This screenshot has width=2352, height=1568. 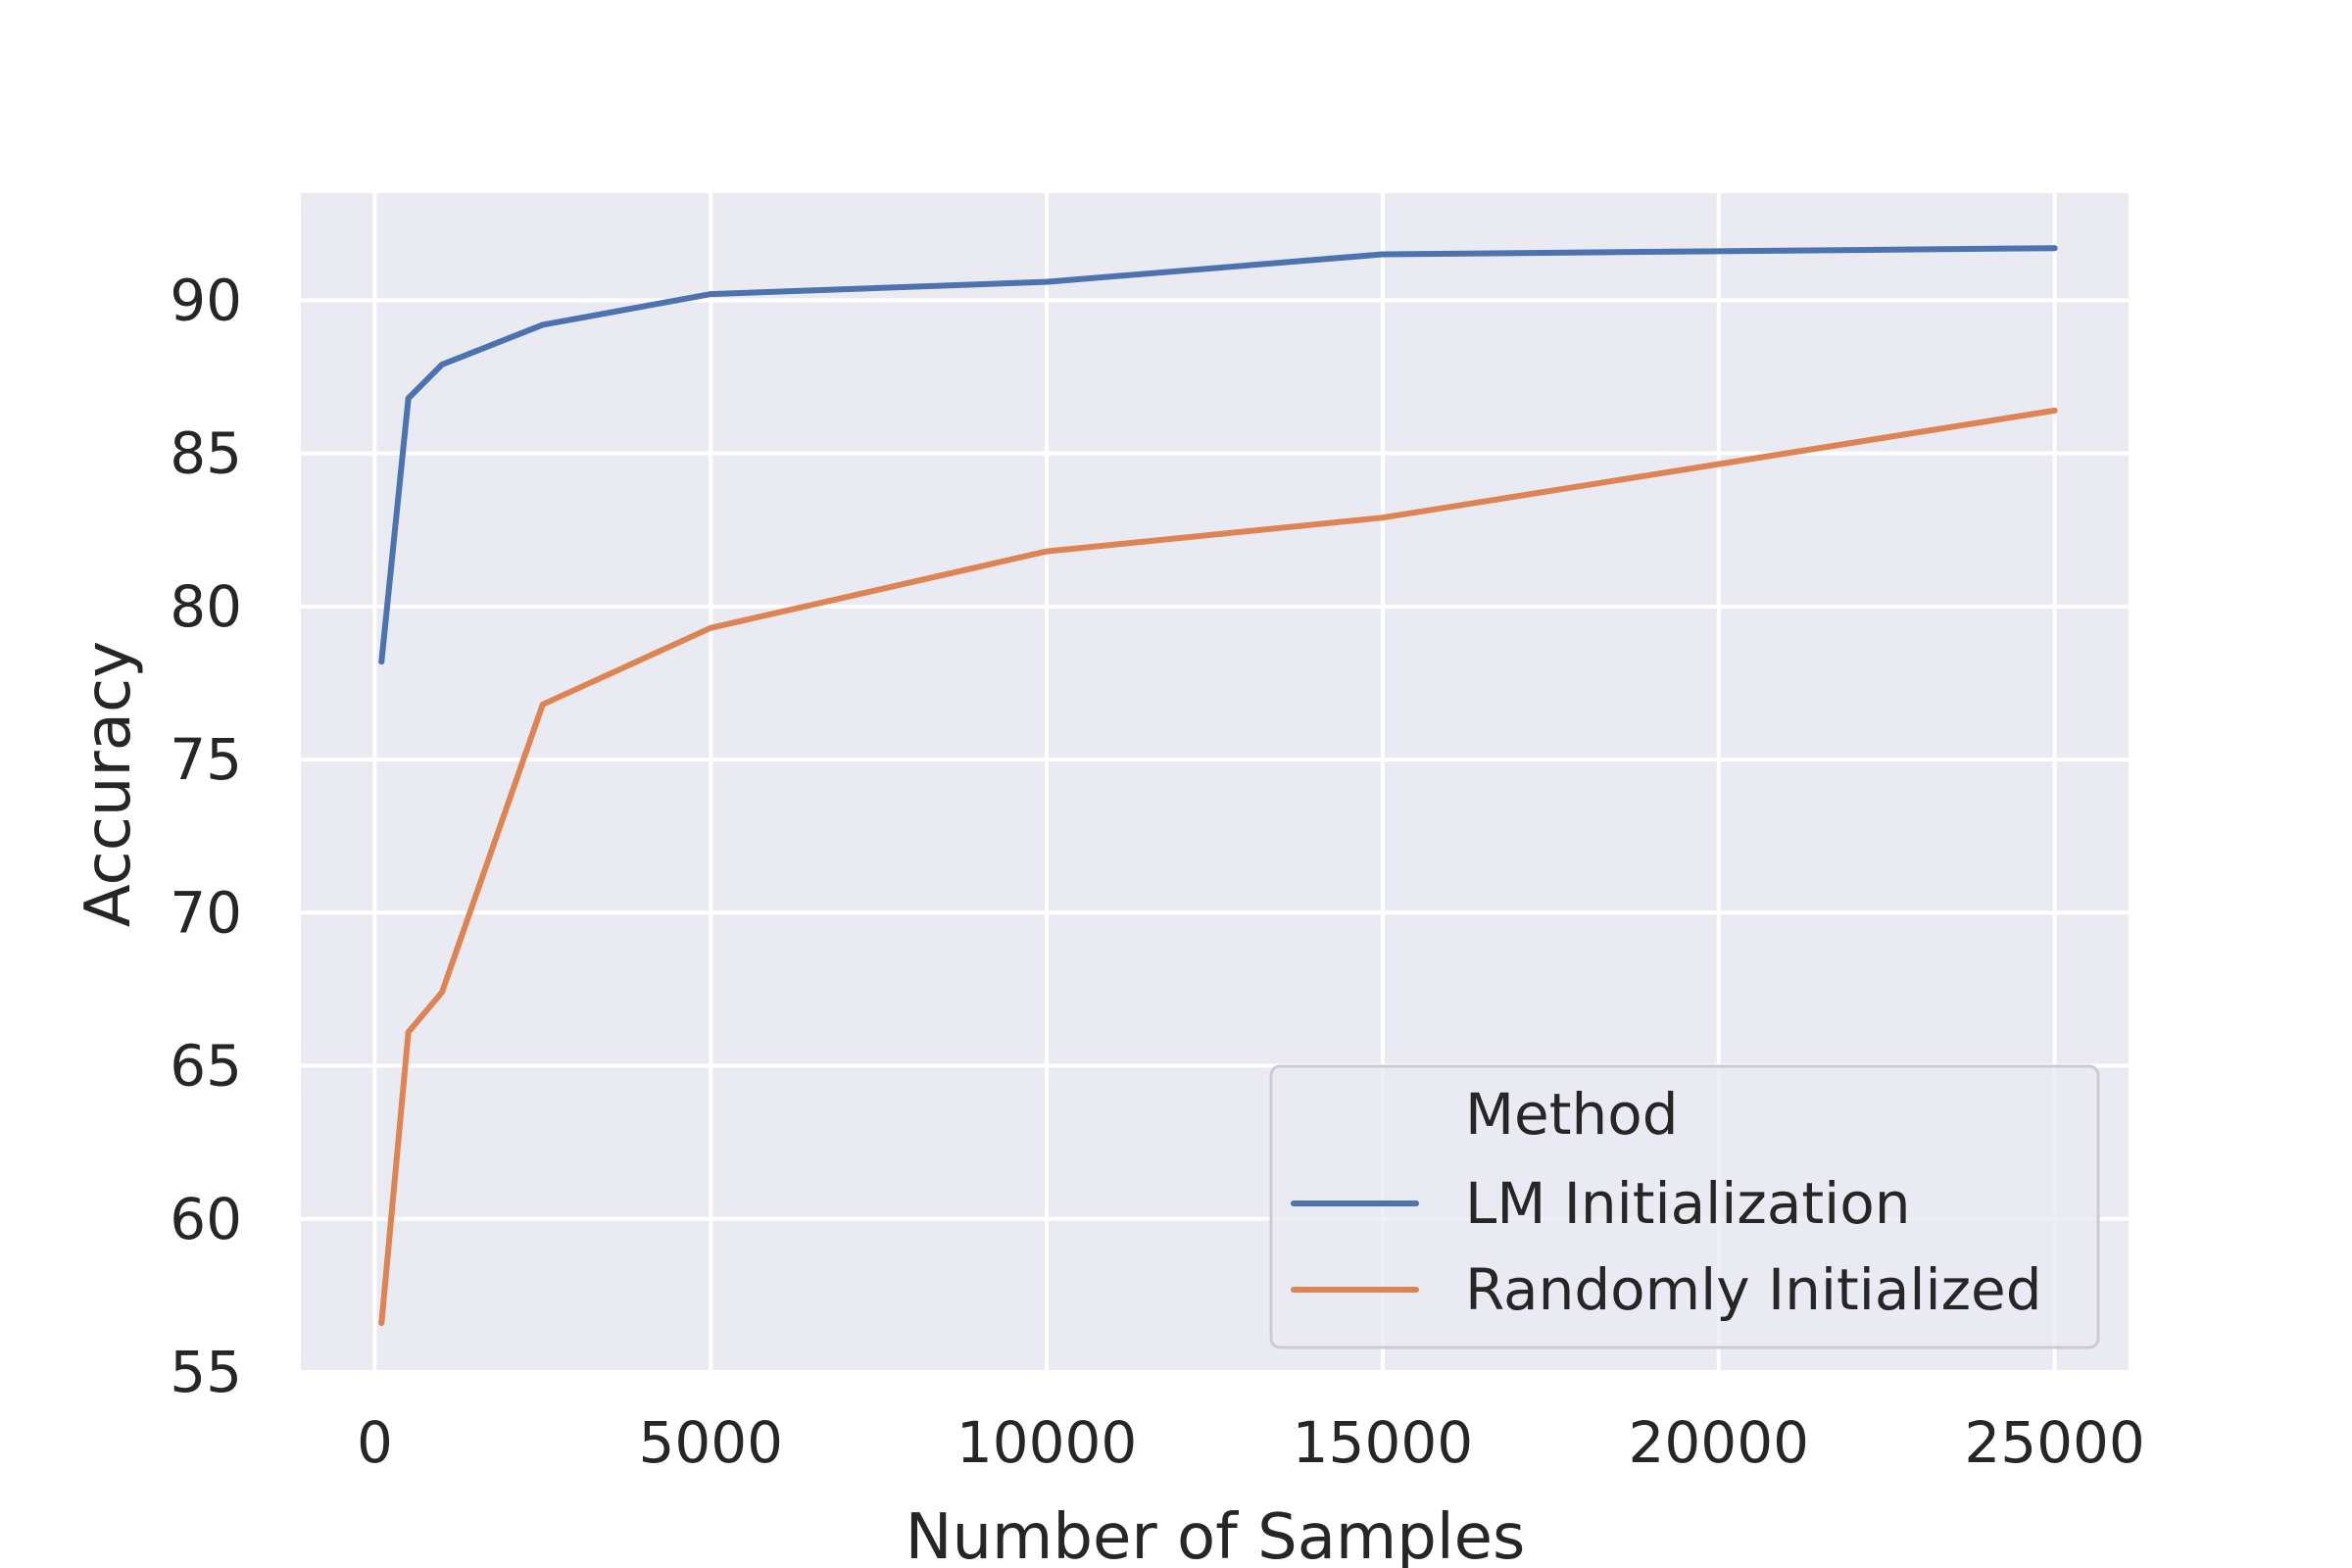 I want to click on y-axis-label: Accuracy, so click(x=109, y=784).